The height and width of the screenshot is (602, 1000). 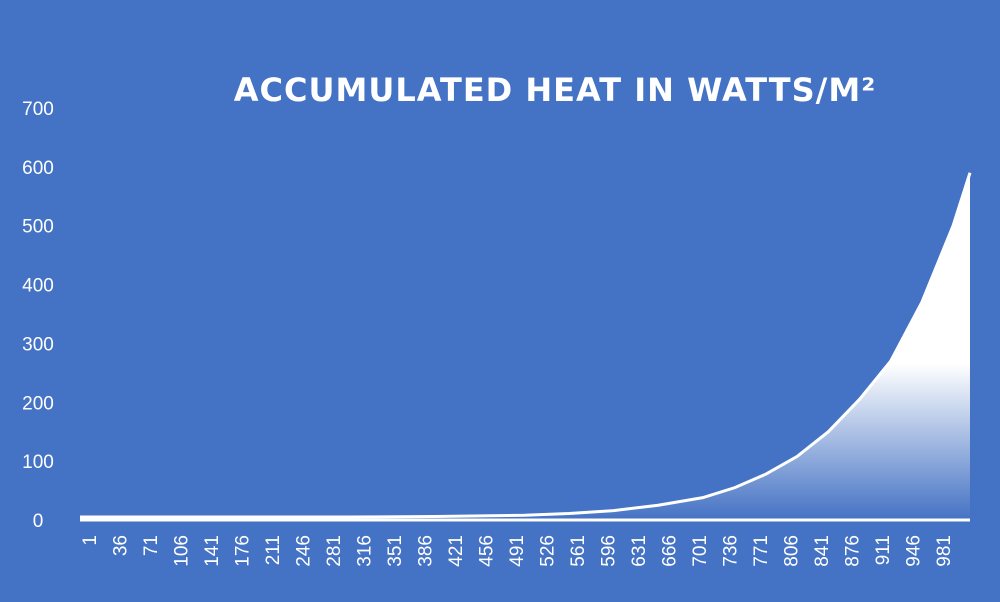 I want to click on x-tick-label: 36, so click(x=121, y=545).